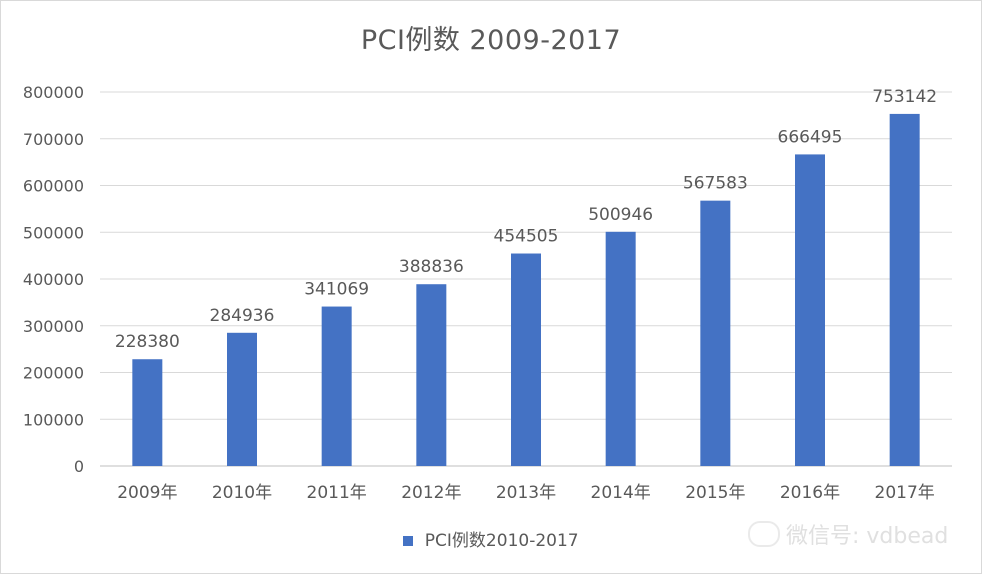 Image resolution: width=982 pixels, height=574 pixels. What do you see at coordinates (810, 493) in the screenshot?
I see `x-tick-label: 2016年` at bounding box center [810, 493].